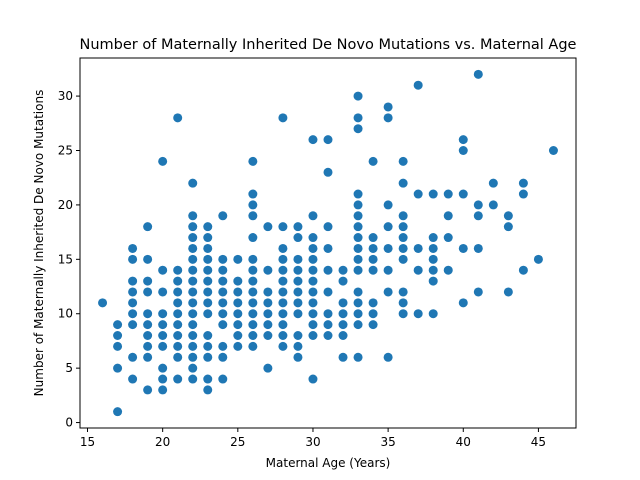  Describe the element at coordinates (312, 442) in the screenshot. I see `x-tick-label: 30` at that location.